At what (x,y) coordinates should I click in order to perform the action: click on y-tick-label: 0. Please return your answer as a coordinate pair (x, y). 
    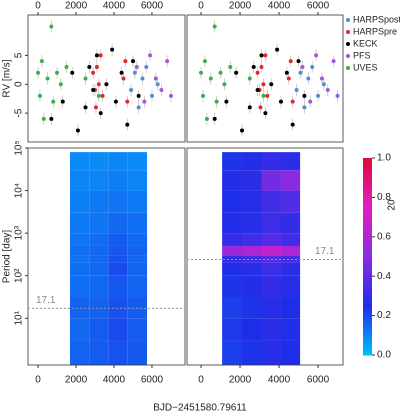
    Looking at the image, I should click on (19, 84).